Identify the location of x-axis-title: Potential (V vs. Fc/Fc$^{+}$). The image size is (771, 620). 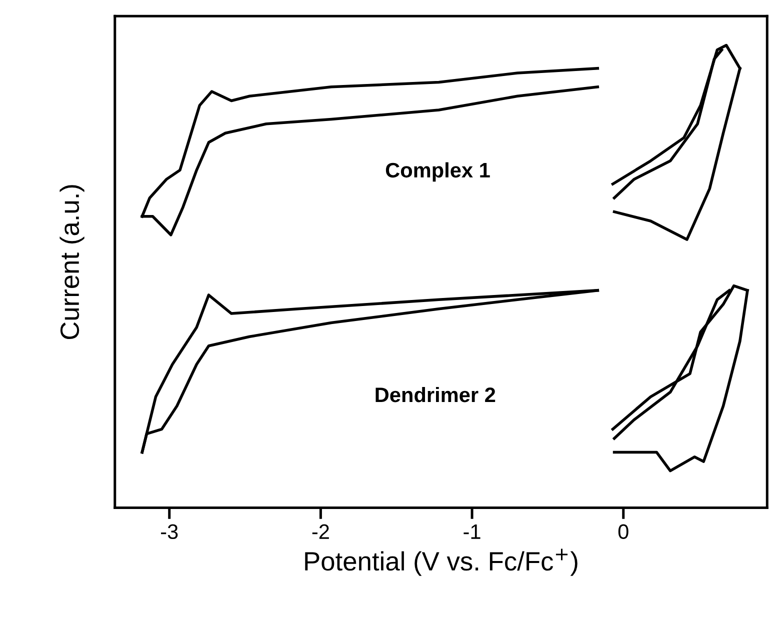
(441, 562).